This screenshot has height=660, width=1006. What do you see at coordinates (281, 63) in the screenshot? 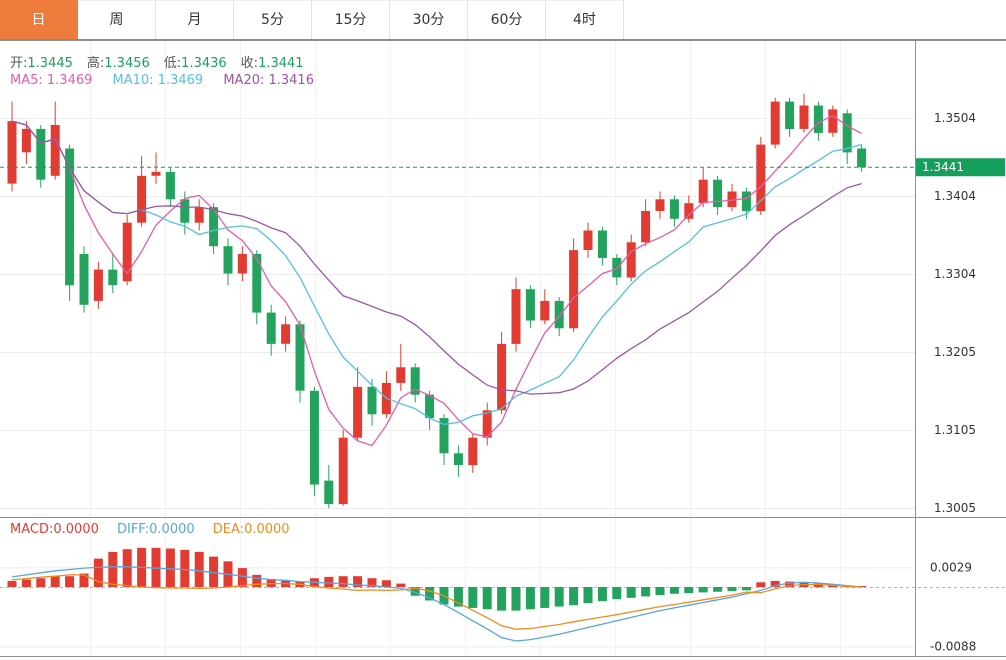
I see `close-value: 1.3441` at bounding box center [281, 63].